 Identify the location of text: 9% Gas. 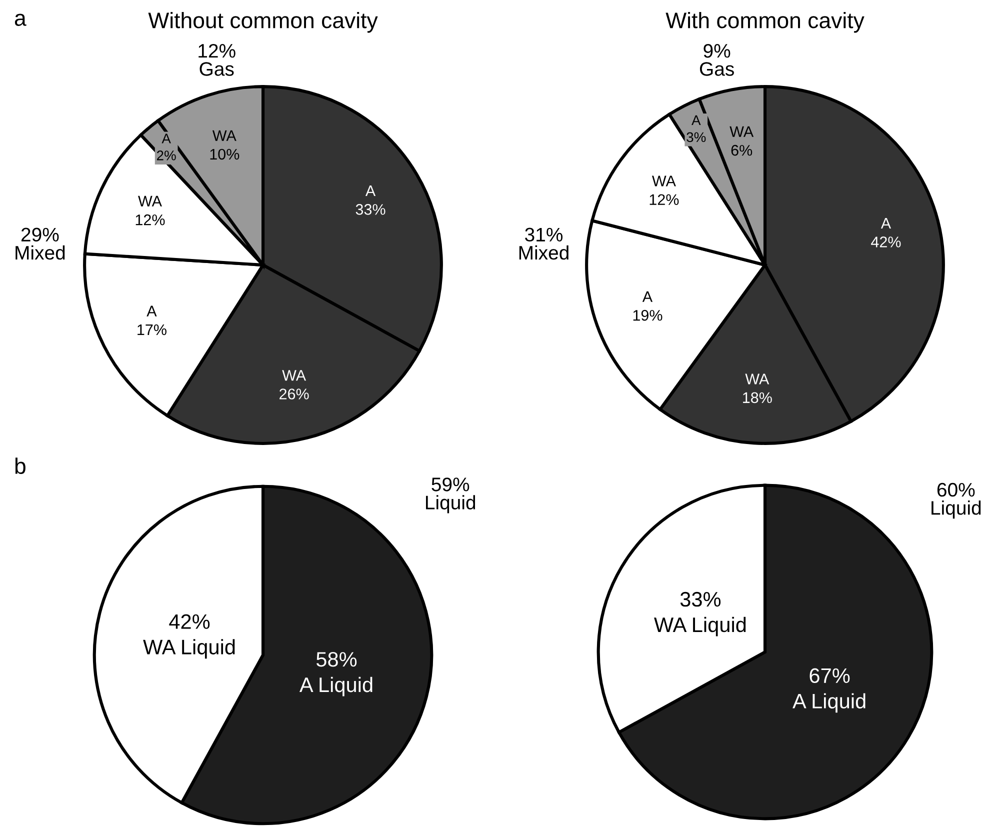
(717, 60).